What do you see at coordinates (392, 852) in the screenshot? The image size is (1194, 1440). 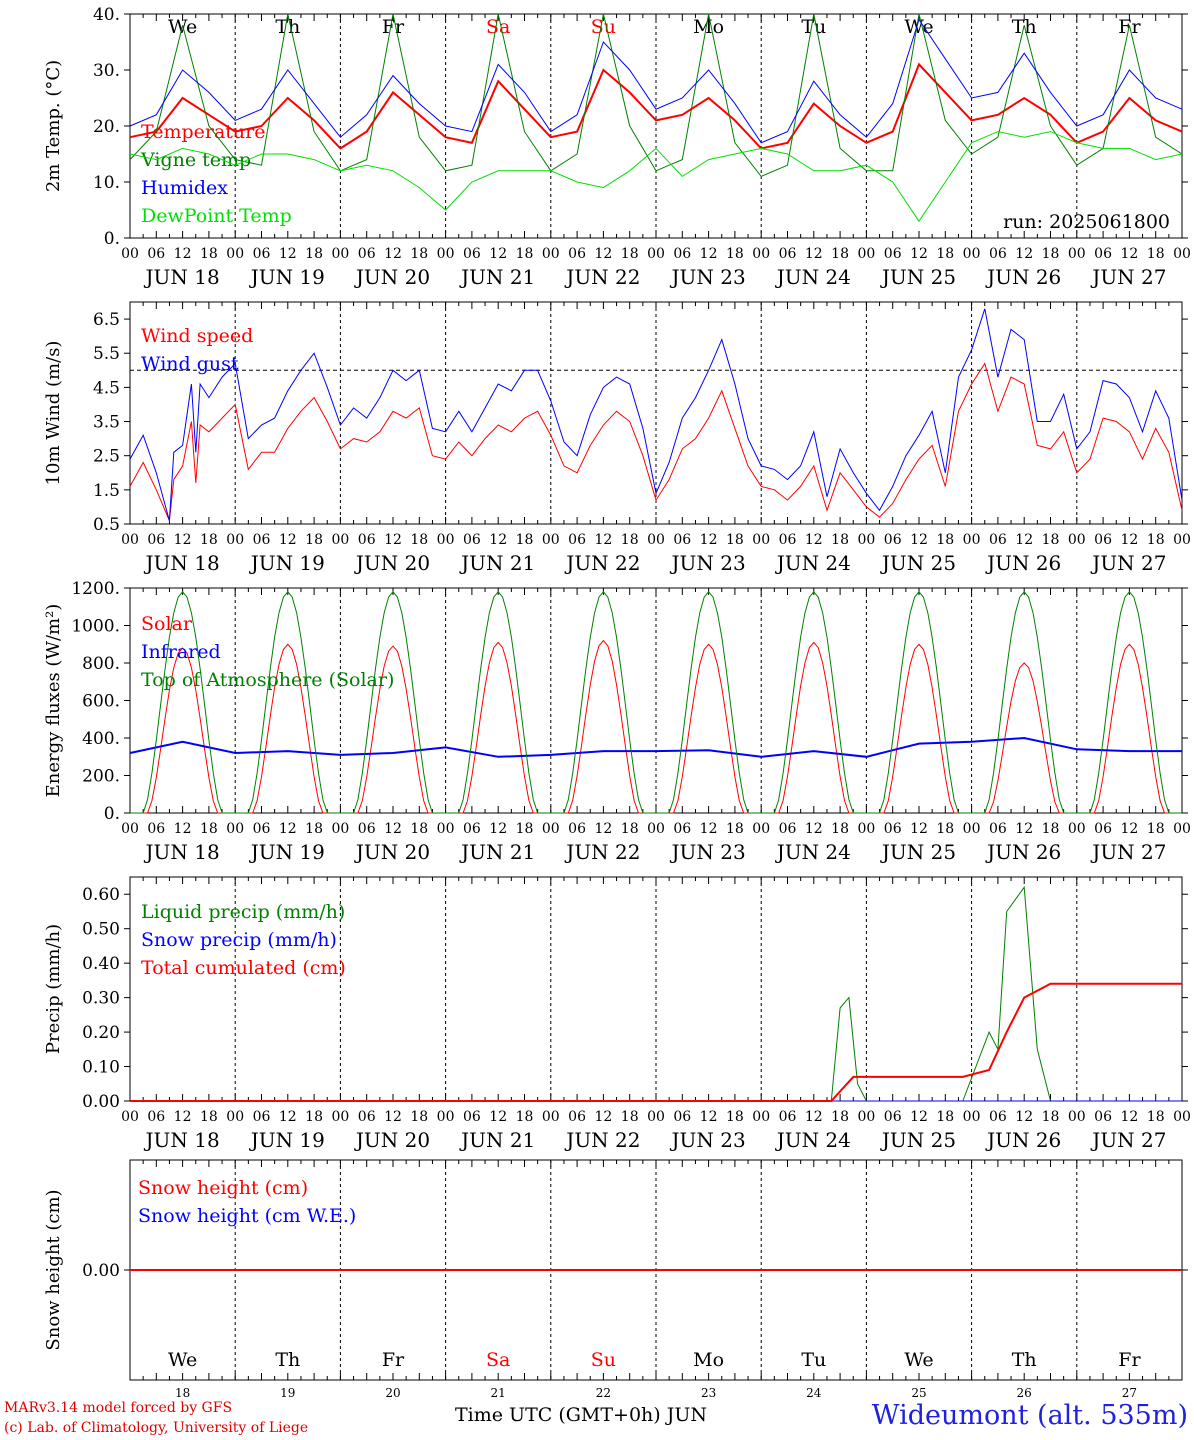 I see `date-label: JUN 20` at bounding box center [392, 852].